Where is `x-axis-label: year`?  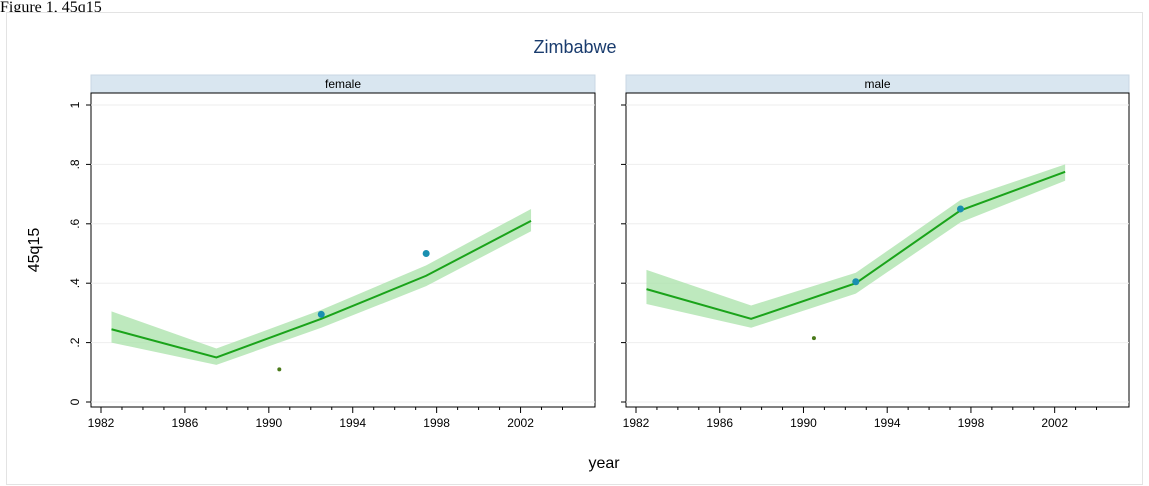 x-axis-label: year is located at coordinates (604, 463).